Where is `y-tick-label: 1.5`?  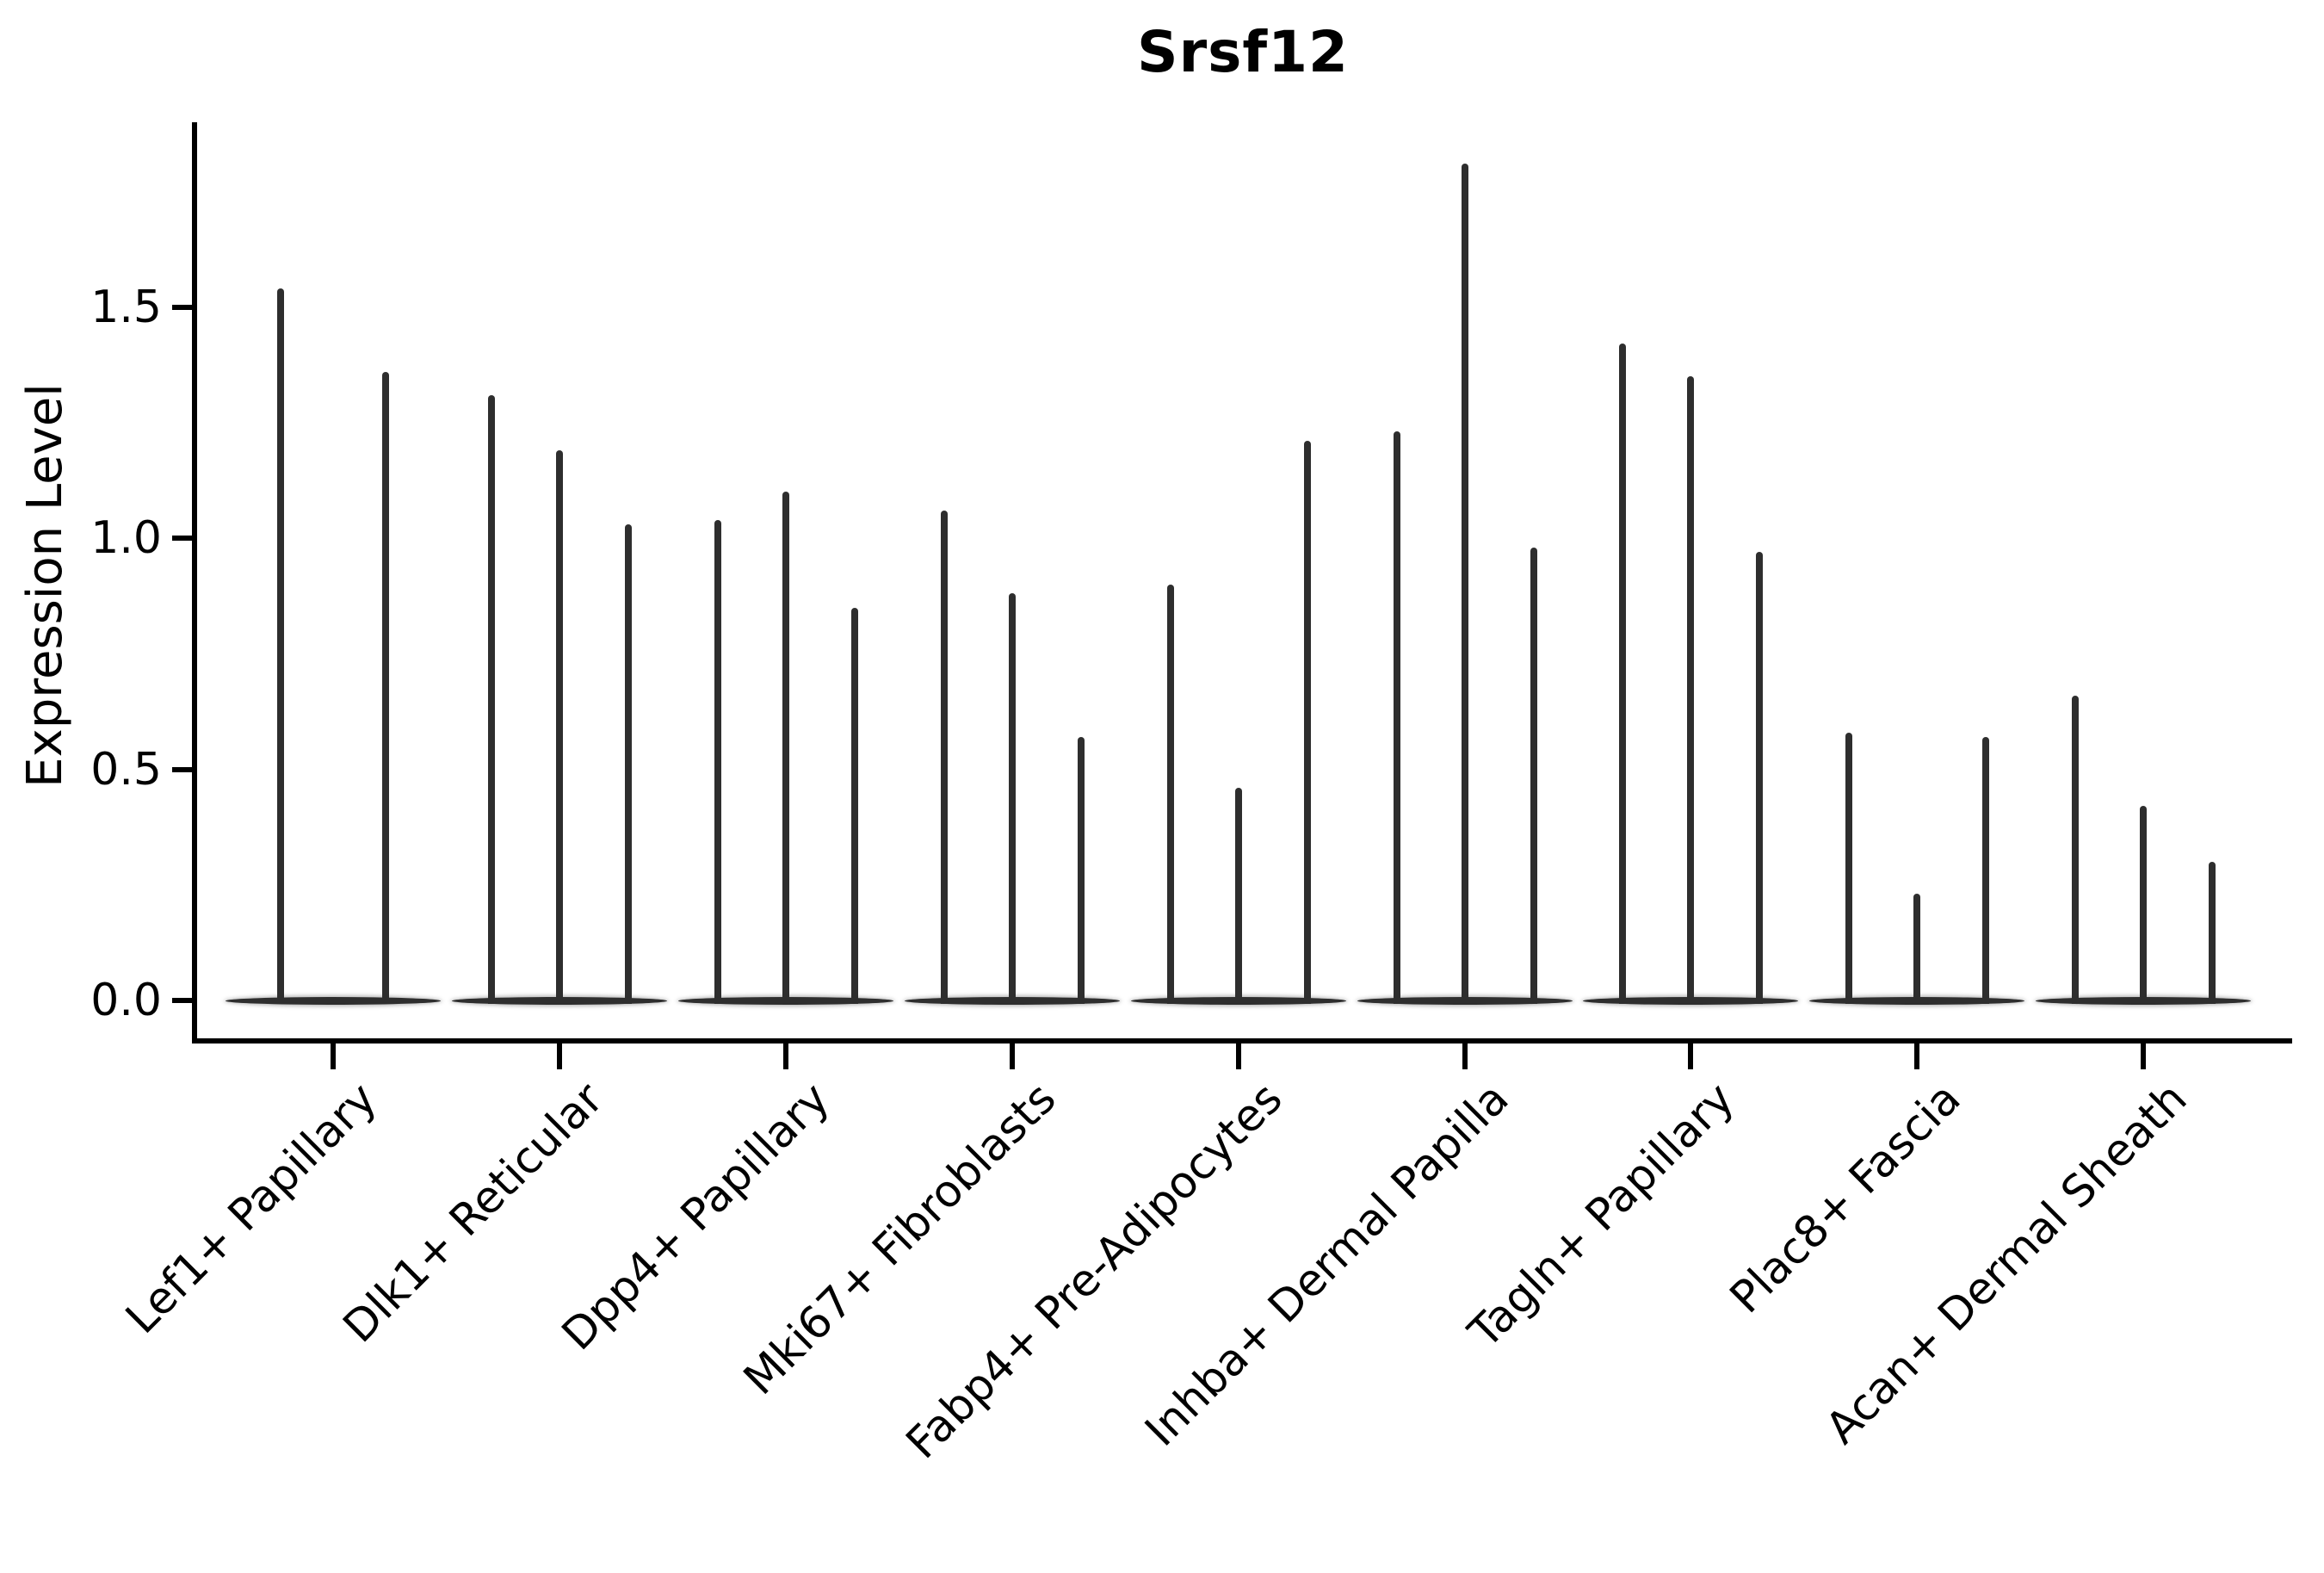
y-tick-label: 1.5 is located at coordinates (126, 307).